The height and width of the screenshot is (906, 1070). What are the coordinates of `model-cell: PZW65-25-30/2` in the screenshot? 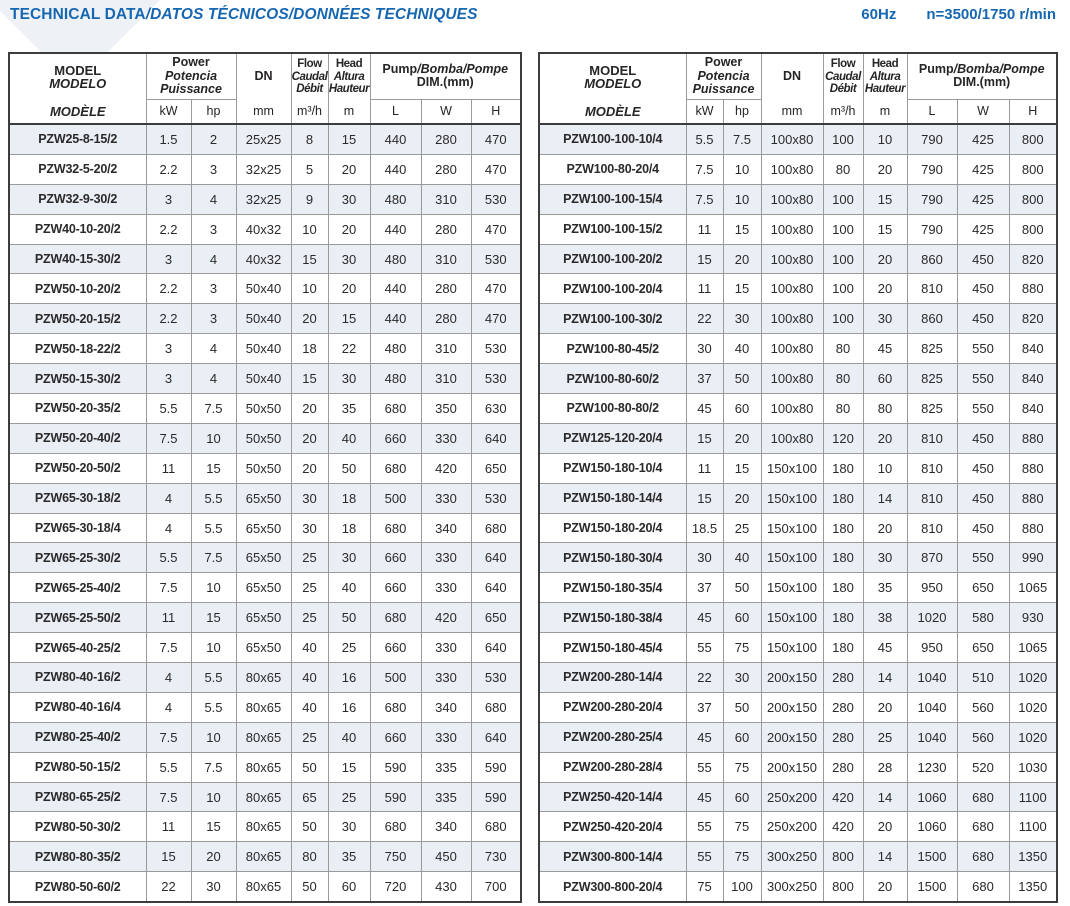 It's located at (77, 558).